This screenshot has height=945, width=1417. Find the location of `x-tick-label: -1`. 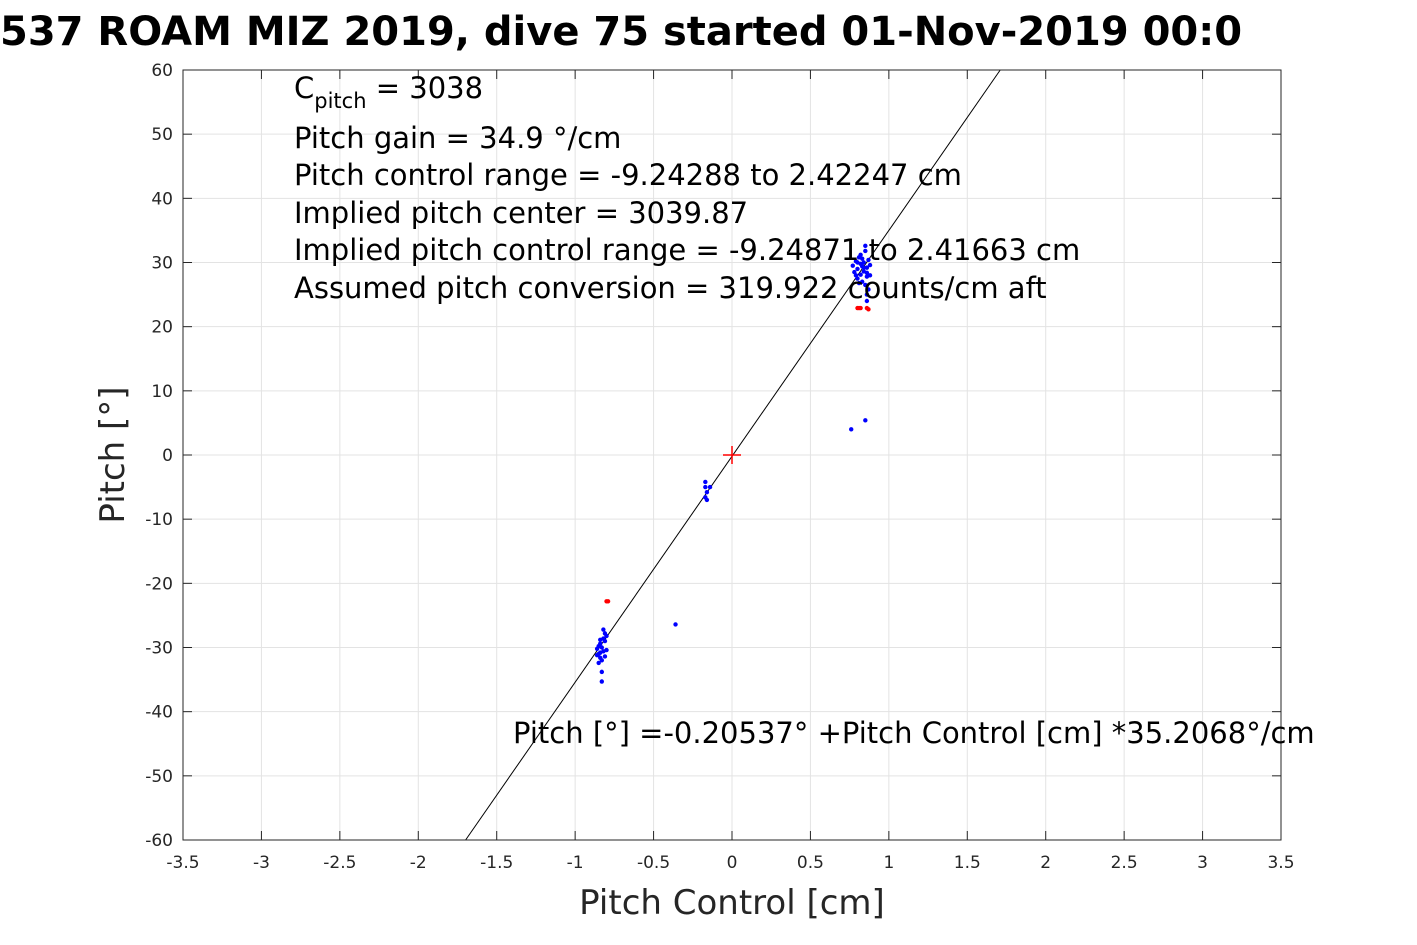

x-tick-label: -1 is located at coordinates (575, 863).